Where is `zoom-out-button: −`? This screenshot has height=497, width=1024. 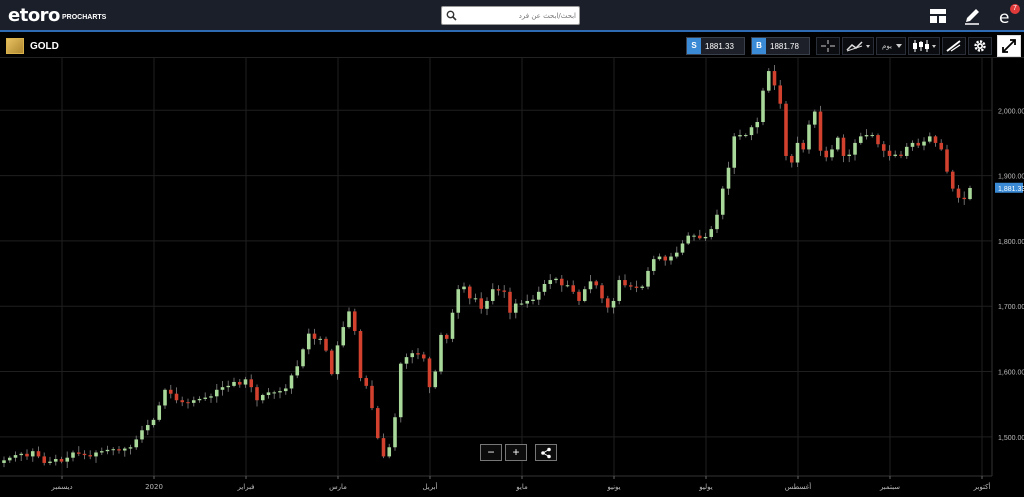 zoom-out-button: − is located at coordinates (491, 452).